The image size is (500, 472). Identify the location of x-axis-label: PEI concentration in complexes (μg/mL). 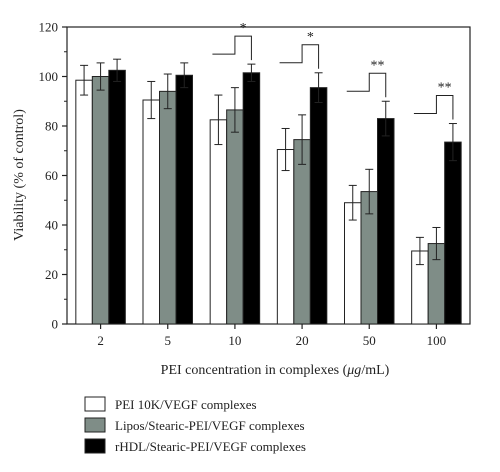
(275, 370).